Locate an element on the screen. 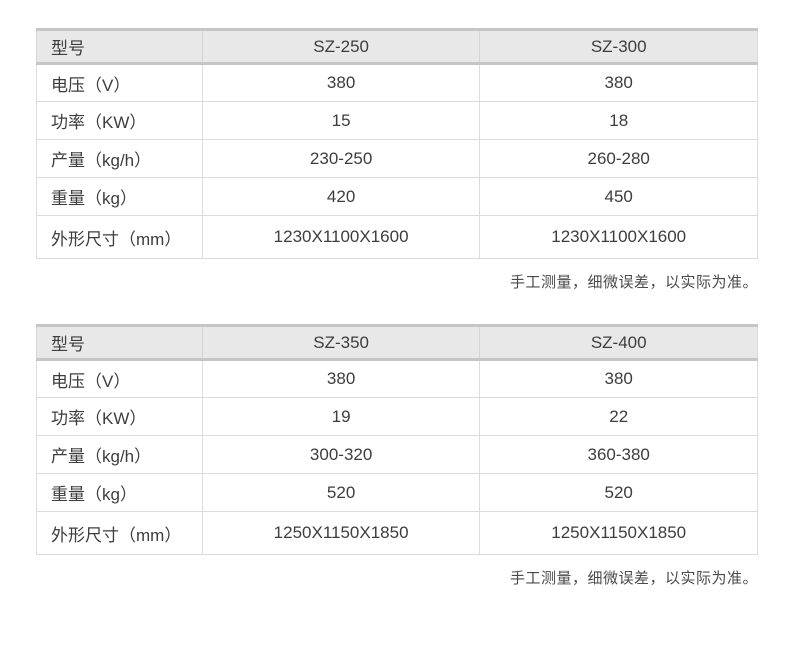  spec-value-cell: 22 is located at coordinates (618, 416).